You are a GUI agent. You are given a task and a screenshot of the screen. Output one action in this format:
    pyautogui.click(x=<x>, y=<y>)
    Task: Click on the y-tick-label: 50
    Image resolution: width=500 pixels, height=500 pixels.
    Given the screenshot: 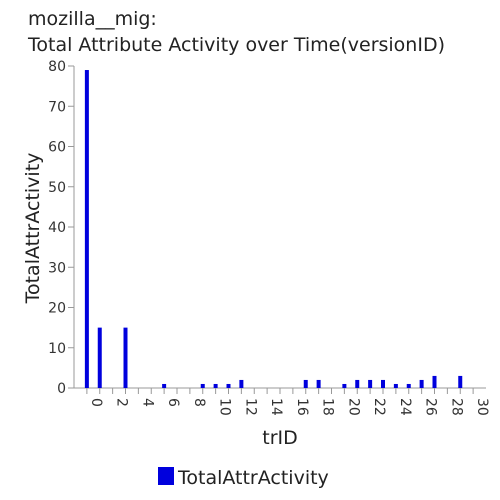 What is the action you would take?
    pyautogui.click(x=57, y=188)
    